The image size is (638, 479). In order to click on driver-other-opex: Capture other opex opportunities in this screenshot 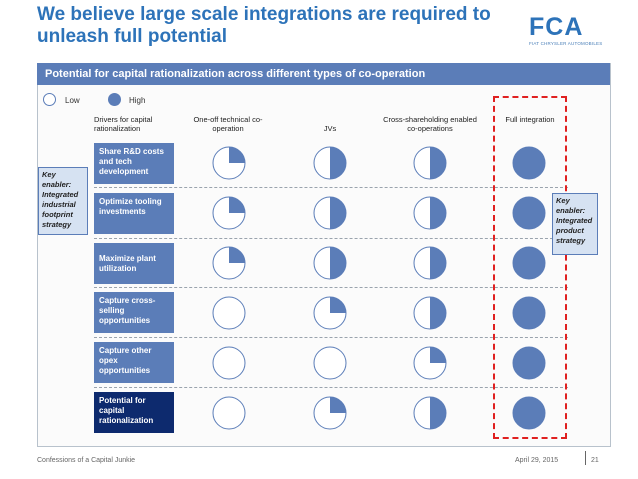, I will do `click(134, 362)`.